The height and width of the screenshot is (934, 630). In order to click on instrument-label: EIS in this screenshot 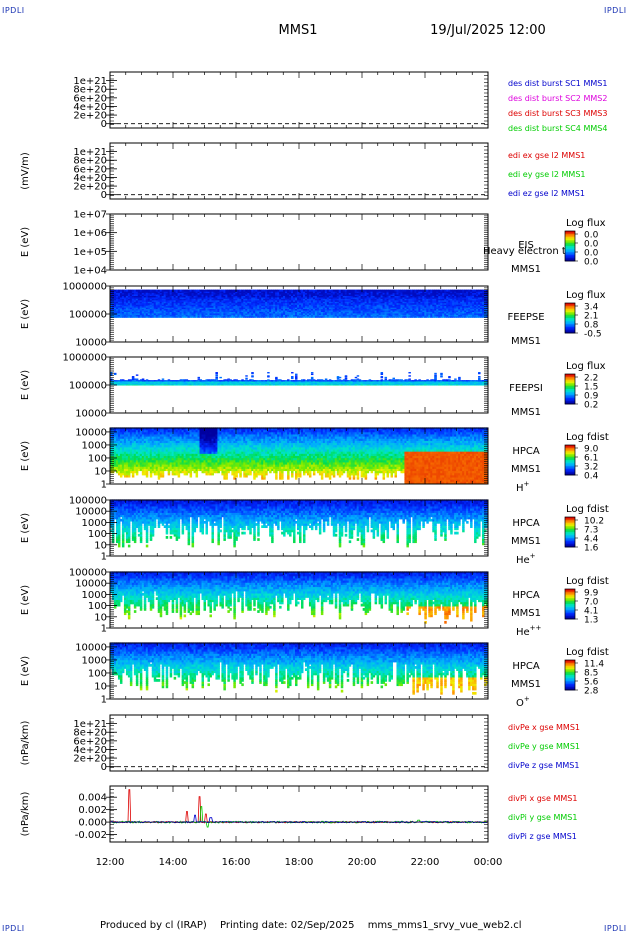, I will do `click(526, 245)`.